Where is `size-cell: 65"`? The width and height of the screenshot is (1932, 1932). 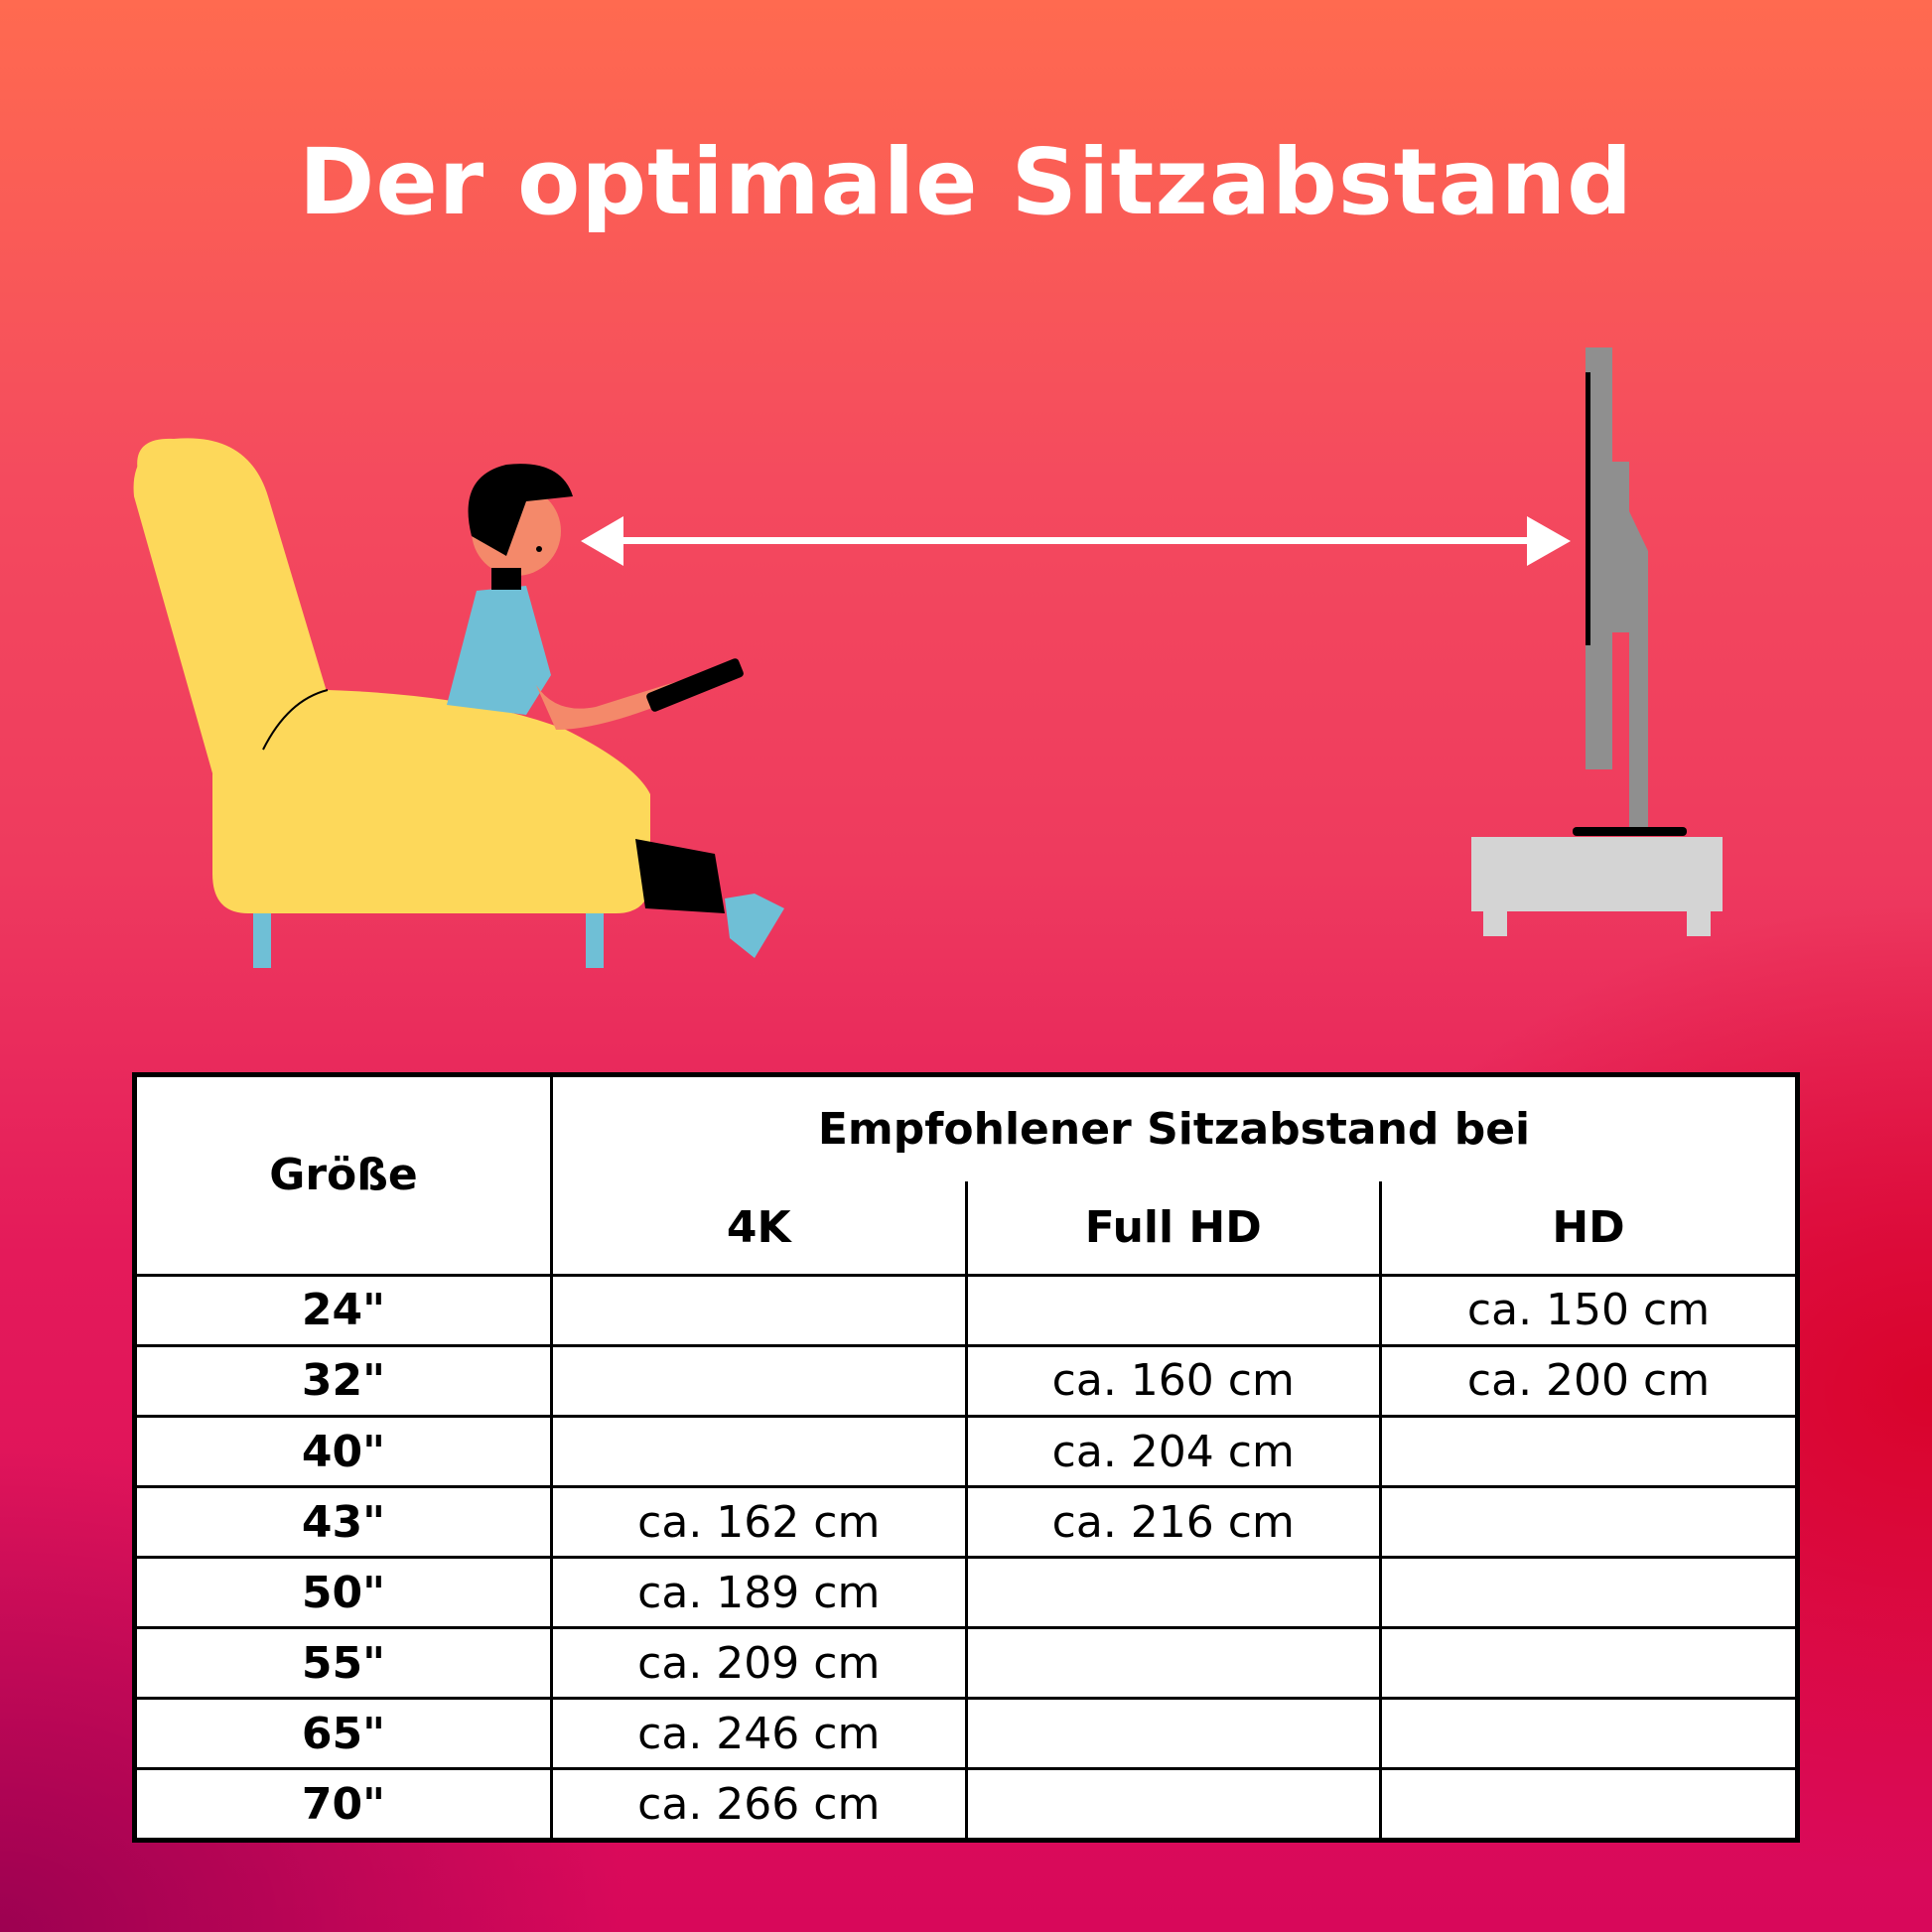
size-cell: 65" is located at coordinates (345, 1734).